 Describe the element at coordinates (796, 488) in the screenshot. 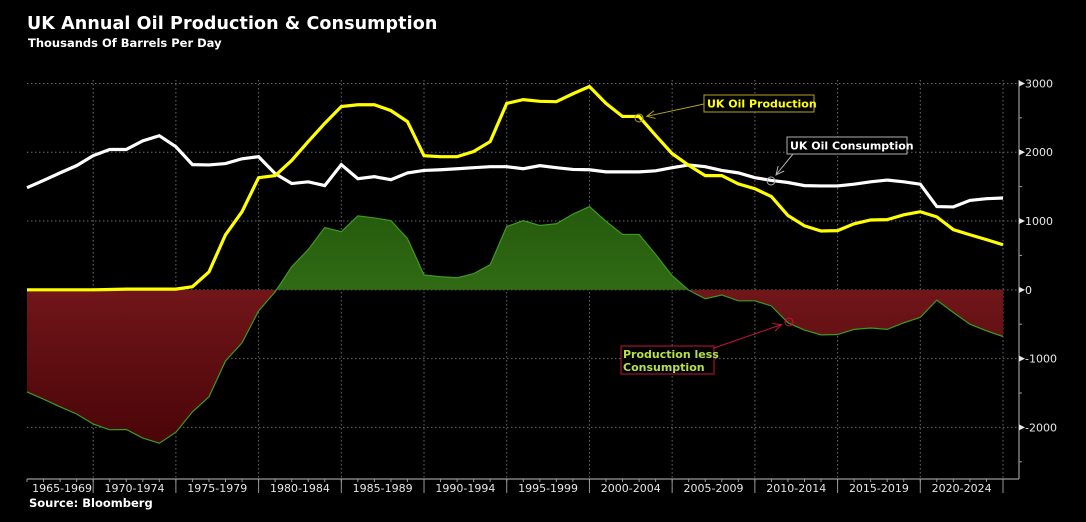

I see `x-tick-label: 2010-2014` at that location.